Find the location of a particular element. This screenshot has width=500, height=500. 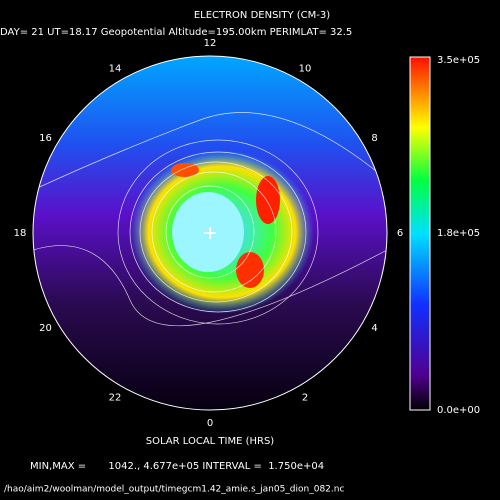

hour-label: 10 is located at coordinates (305, 68).